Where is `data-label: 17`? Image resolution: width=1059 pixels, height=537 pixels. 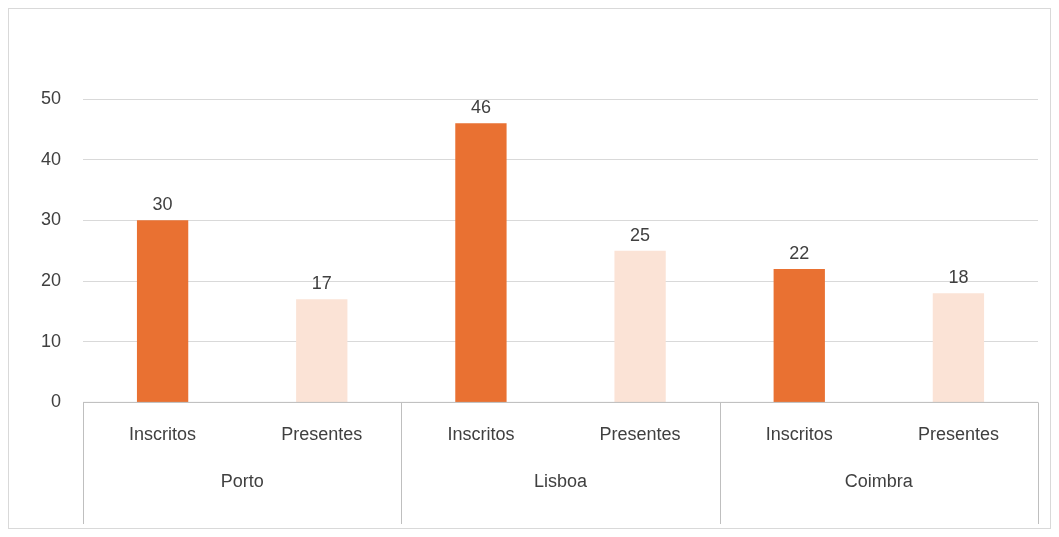 data-label: 17 is located at coordinates (321, 283).